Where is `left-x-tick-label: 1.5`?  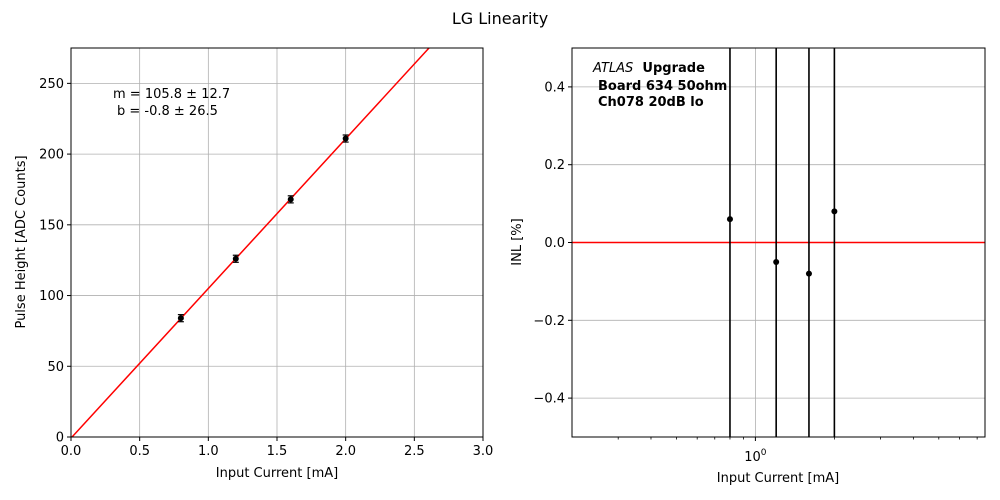
left-x-tick-label: 1.5 is located at coordinates (277, 451).